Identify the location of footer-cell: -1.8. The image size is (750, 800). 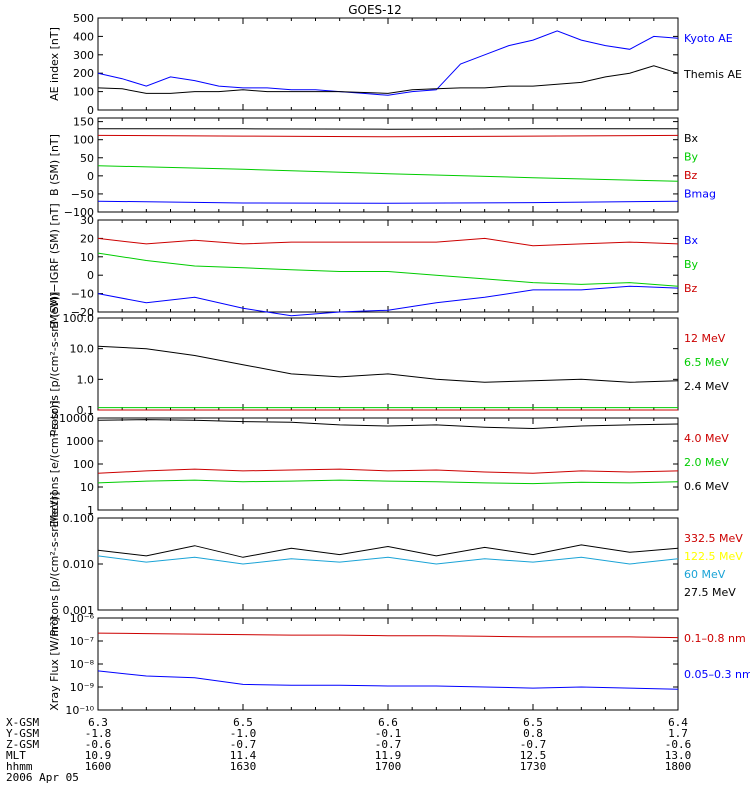
(98, 733).